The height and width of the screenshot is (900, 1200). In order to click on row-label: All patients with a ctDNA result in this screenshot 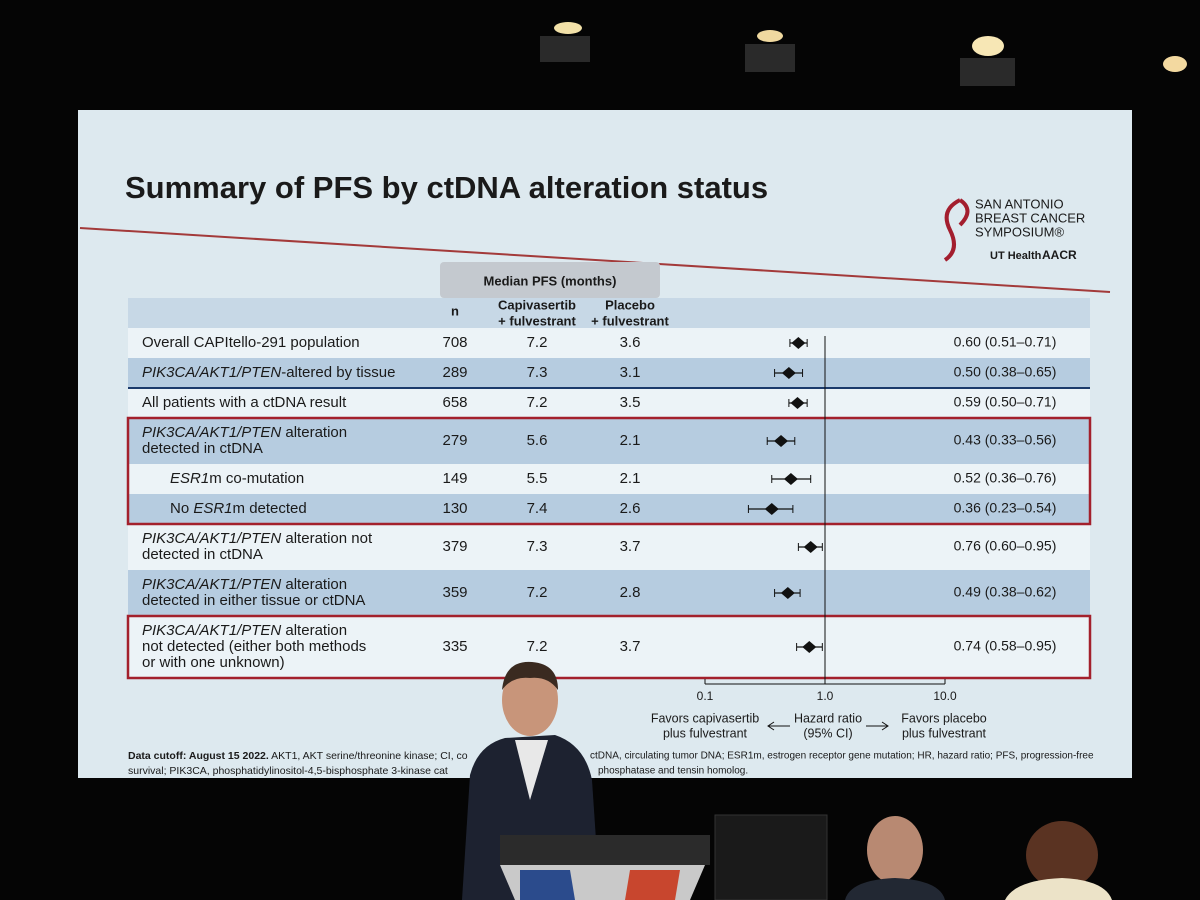, I will do `click(244, 402)`.